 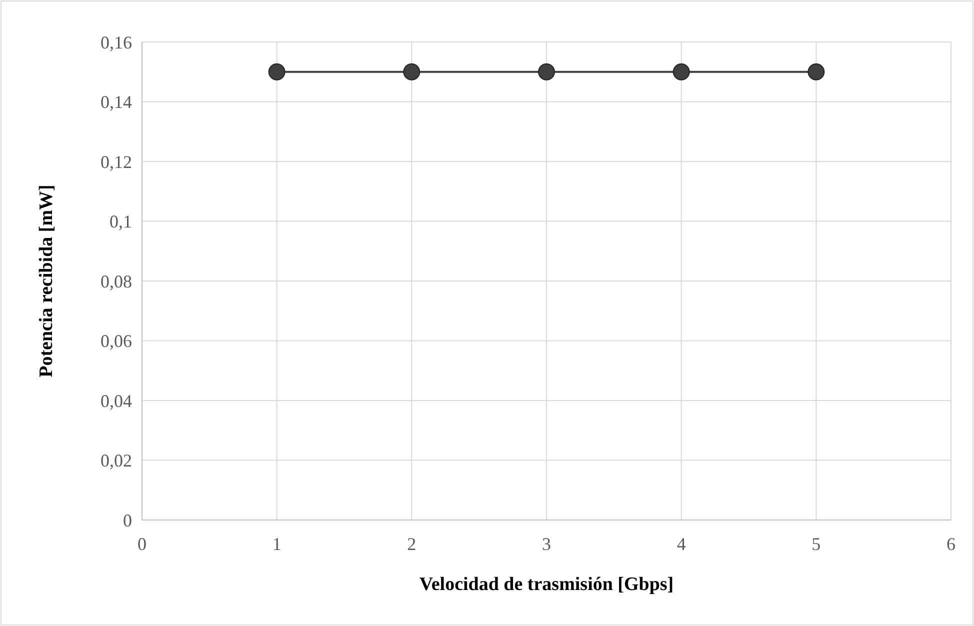 What do you see at coordinates (121, 222) in the screenshot?
I see `y-tick-label: 0,1` at bounding box center [121, 222].